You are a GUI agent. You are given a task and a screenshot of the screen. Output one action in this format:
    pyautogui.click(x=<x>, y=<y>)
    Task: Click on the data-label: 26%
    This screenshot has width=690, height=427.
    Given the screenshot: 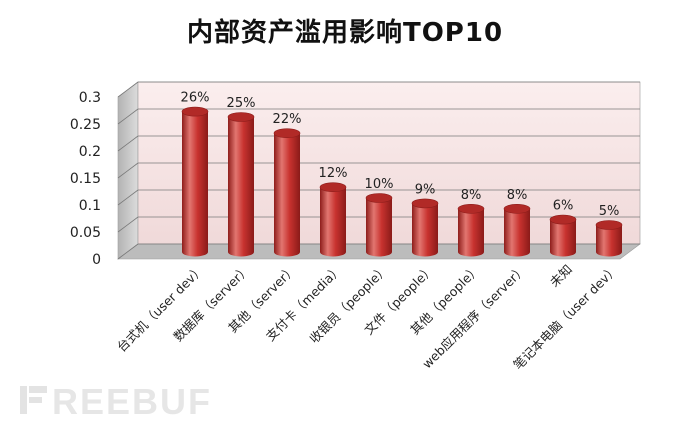 What is the action you would take?
    pyautogui.click(x=195, y=98)
    